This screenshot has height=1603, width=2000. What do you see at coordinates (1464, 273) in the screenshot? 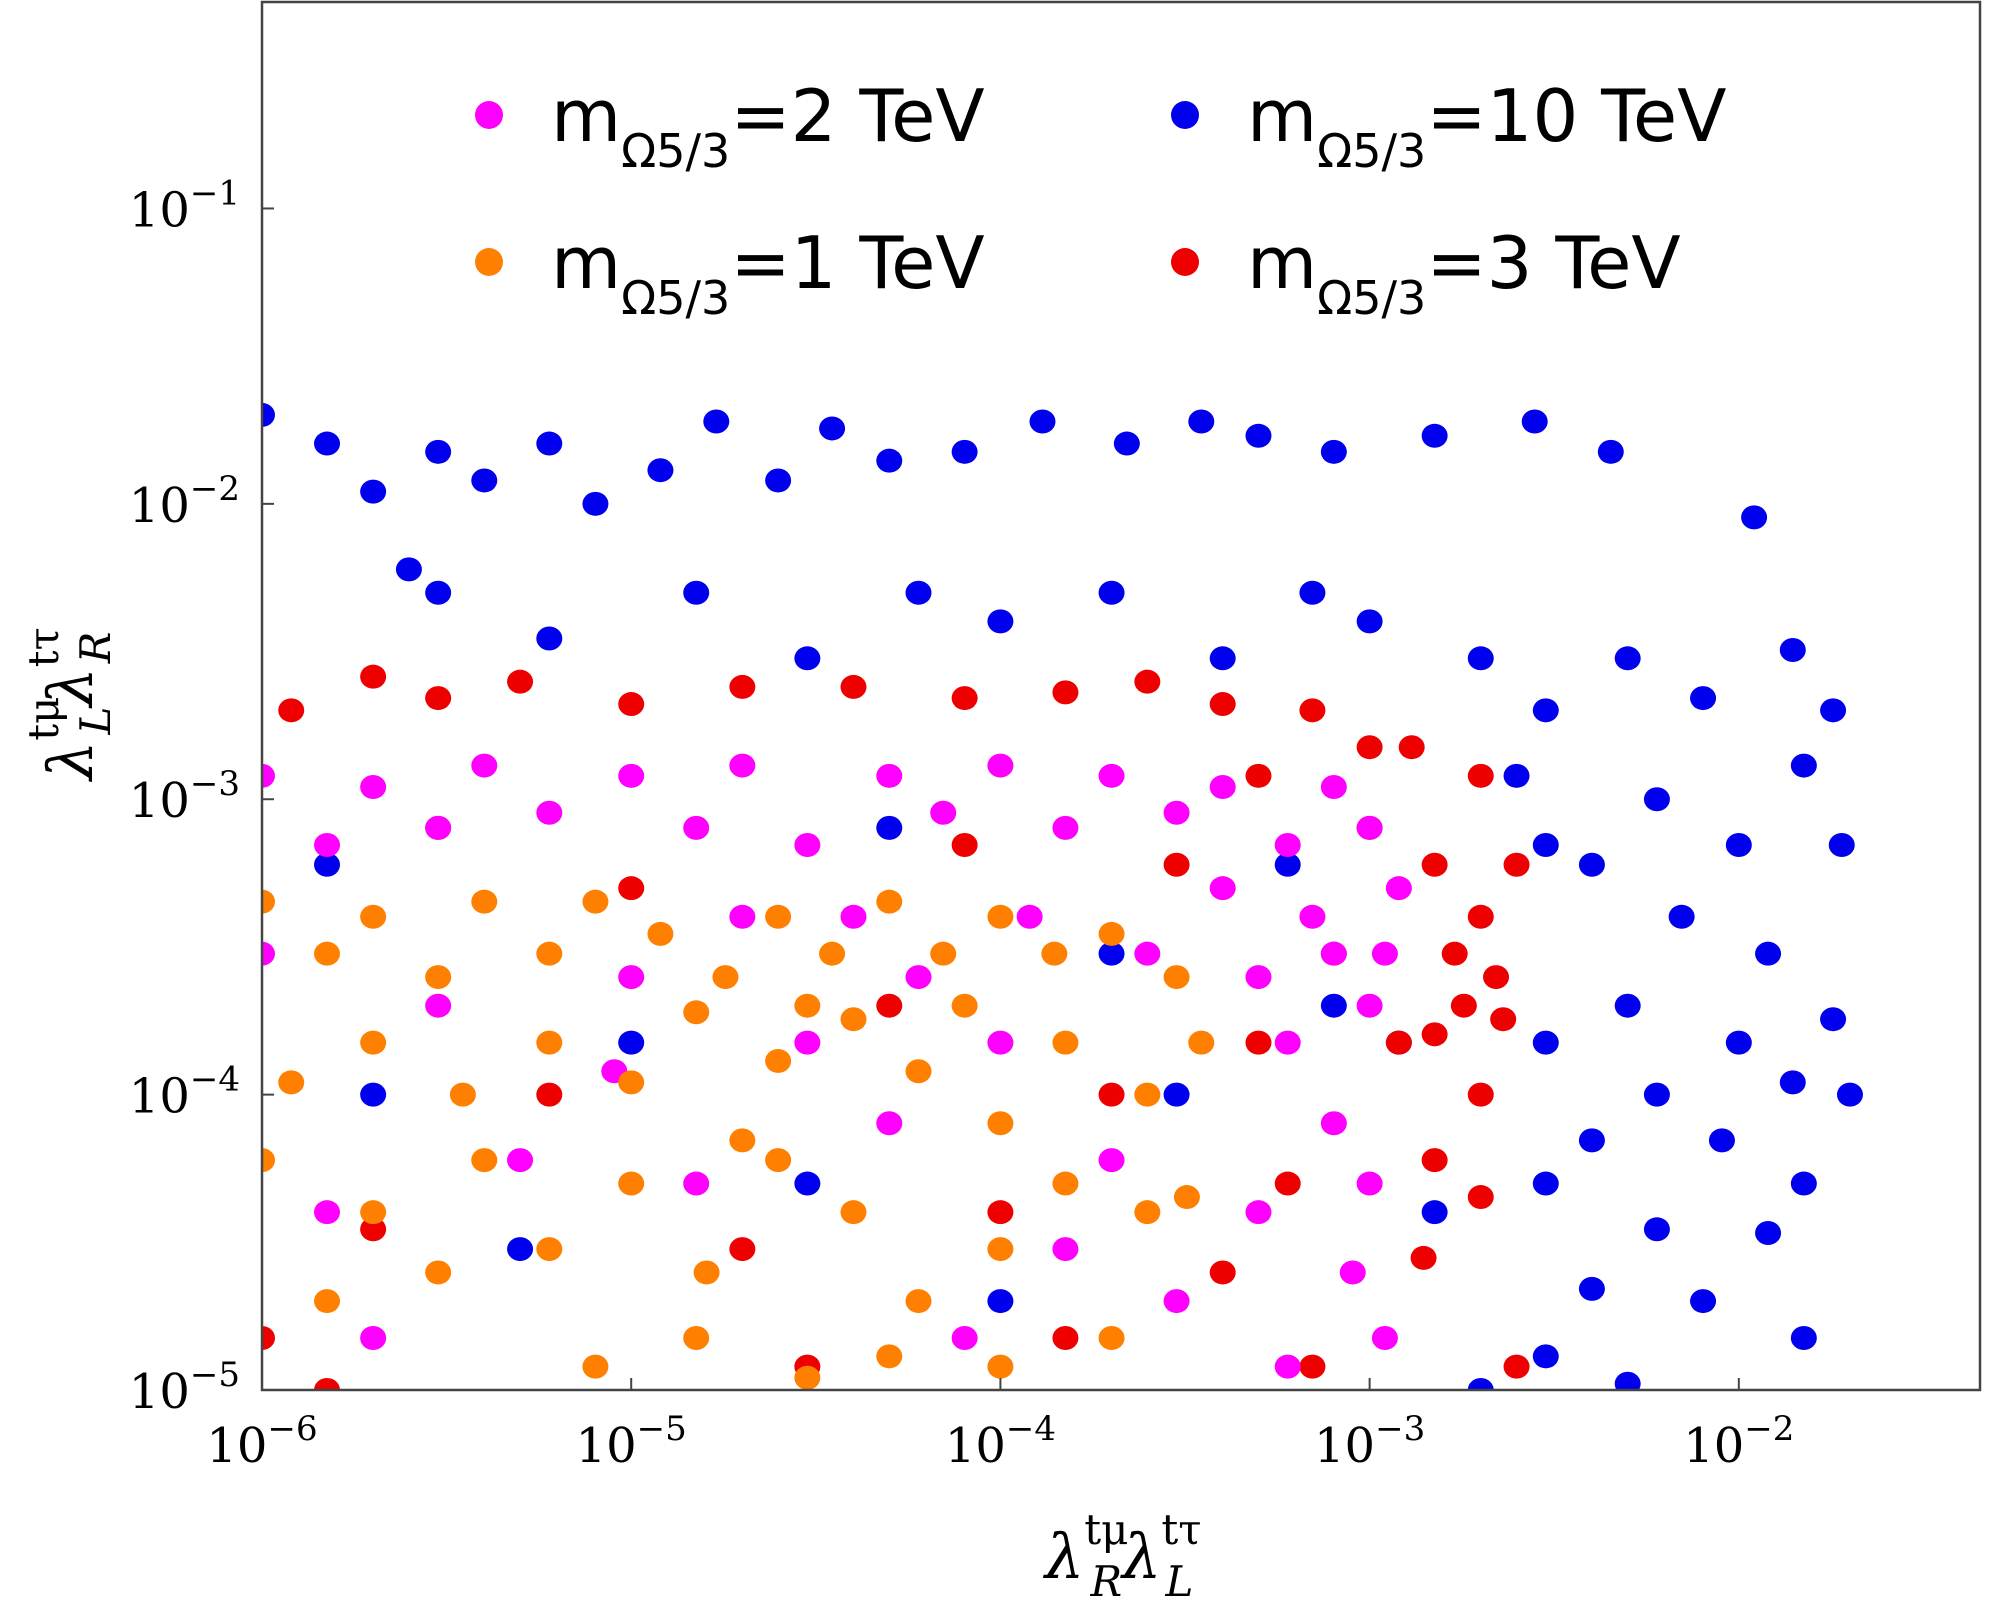
I see `legend-label: mΩ5/3=3 TeV` at bounding box center [1464, 273].